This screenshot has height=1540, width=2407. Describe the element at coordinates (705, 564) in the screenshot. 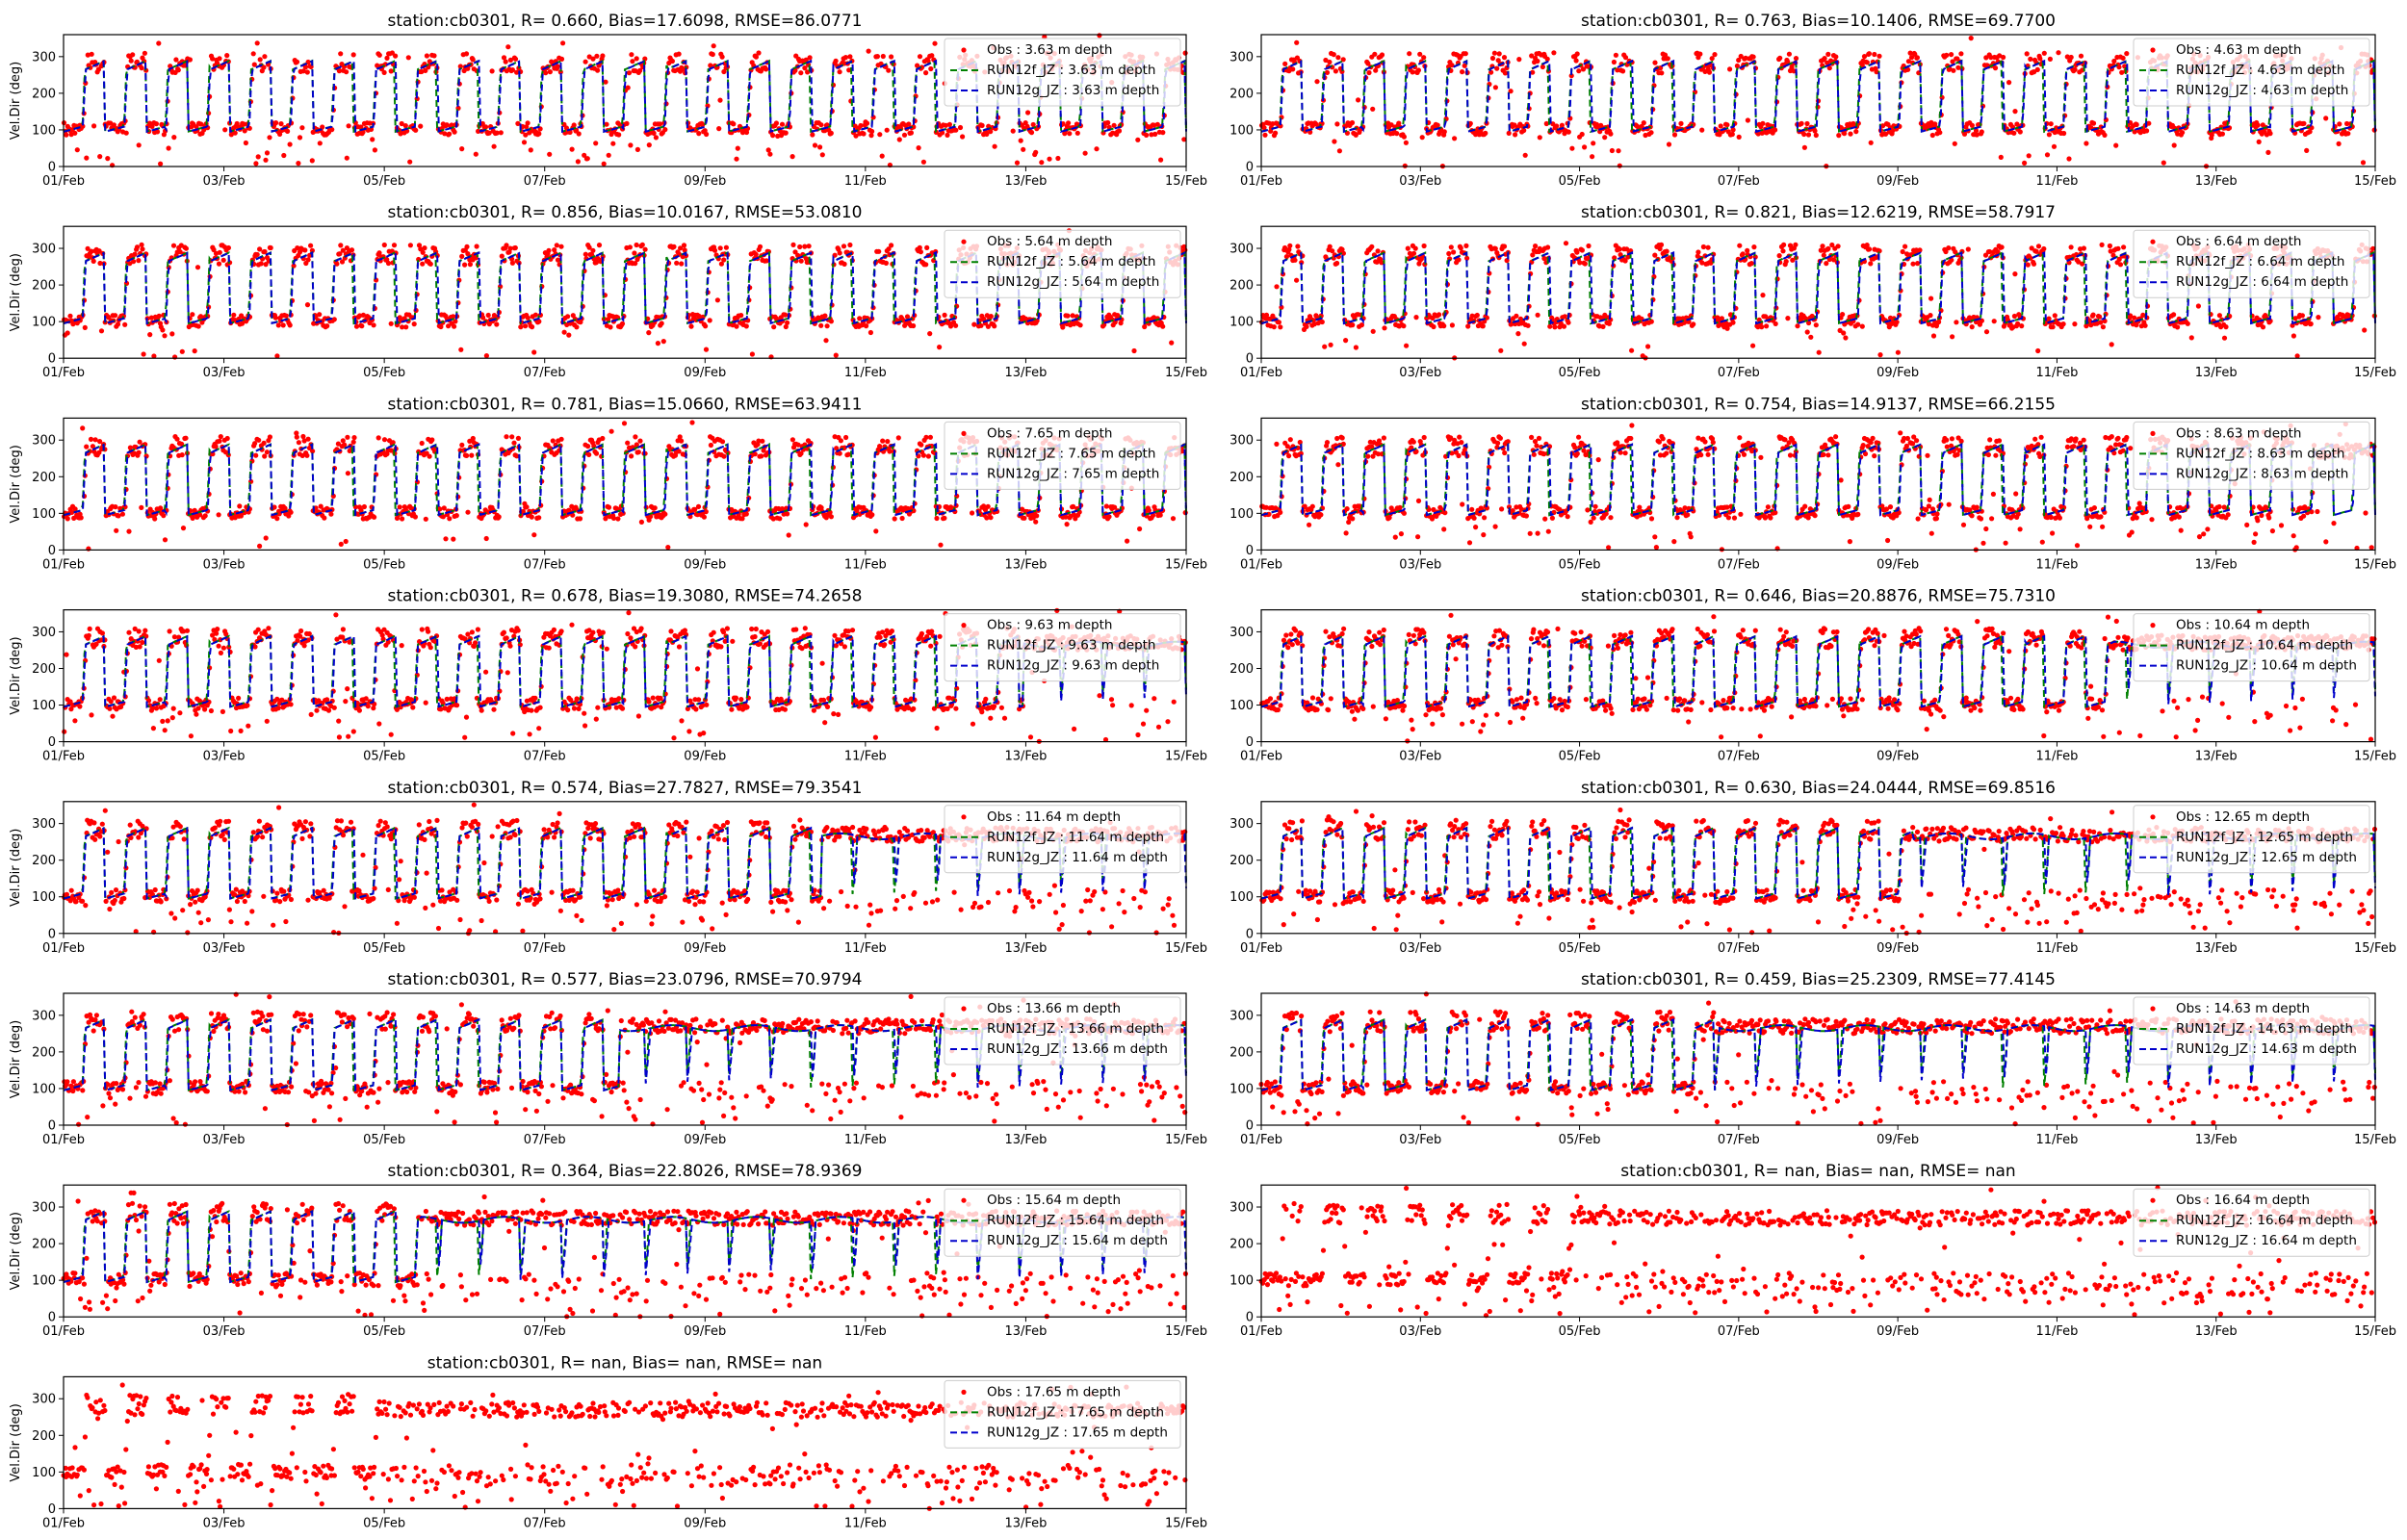

I see `x-tick-label: 09/Feb` at that location.